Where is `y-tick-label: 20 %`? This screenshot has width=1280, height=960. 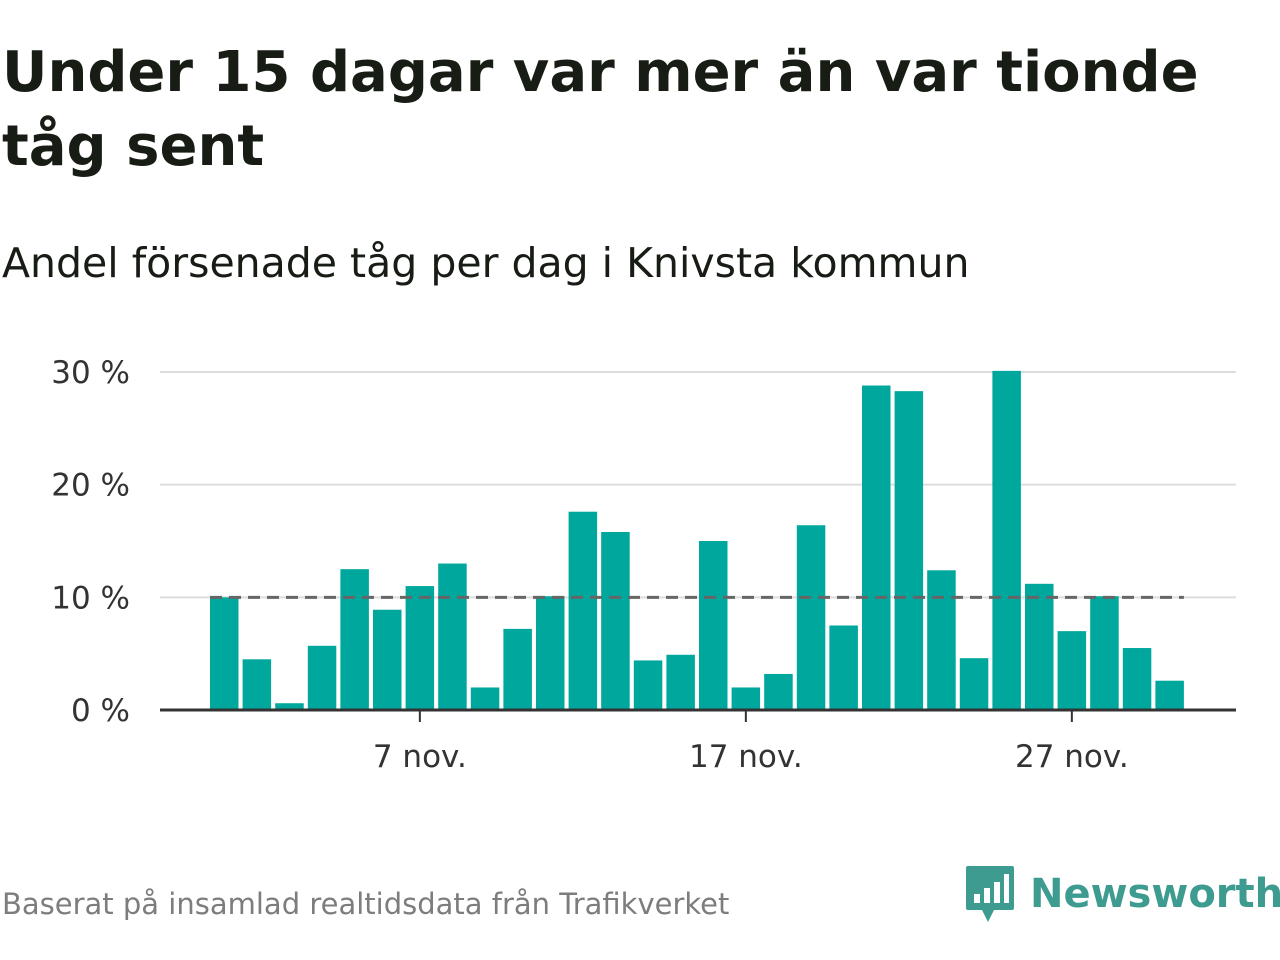 y-tick-label: 20 % is located at coordinates (90, 486).